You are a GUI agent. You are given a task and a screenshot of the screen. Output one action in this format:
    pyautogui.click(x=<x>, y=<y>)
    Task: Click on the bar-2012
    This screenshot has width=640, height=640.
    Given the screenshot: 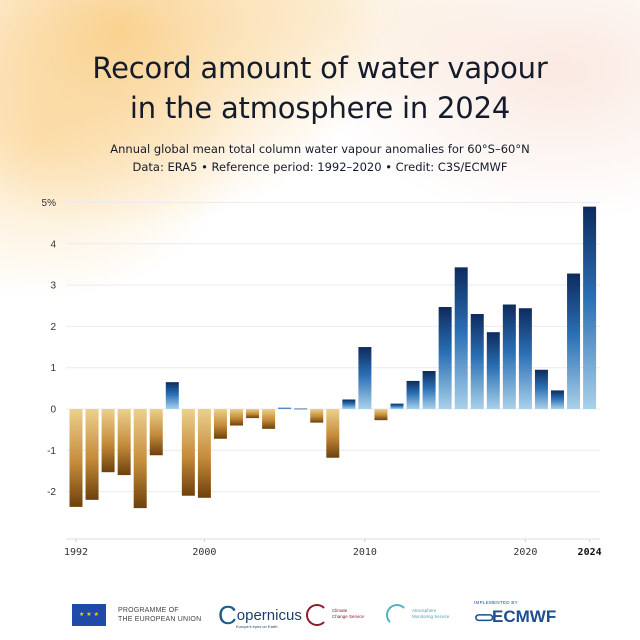 What is the action you would take?
    pyautogui.click(x=397, y=406)
    